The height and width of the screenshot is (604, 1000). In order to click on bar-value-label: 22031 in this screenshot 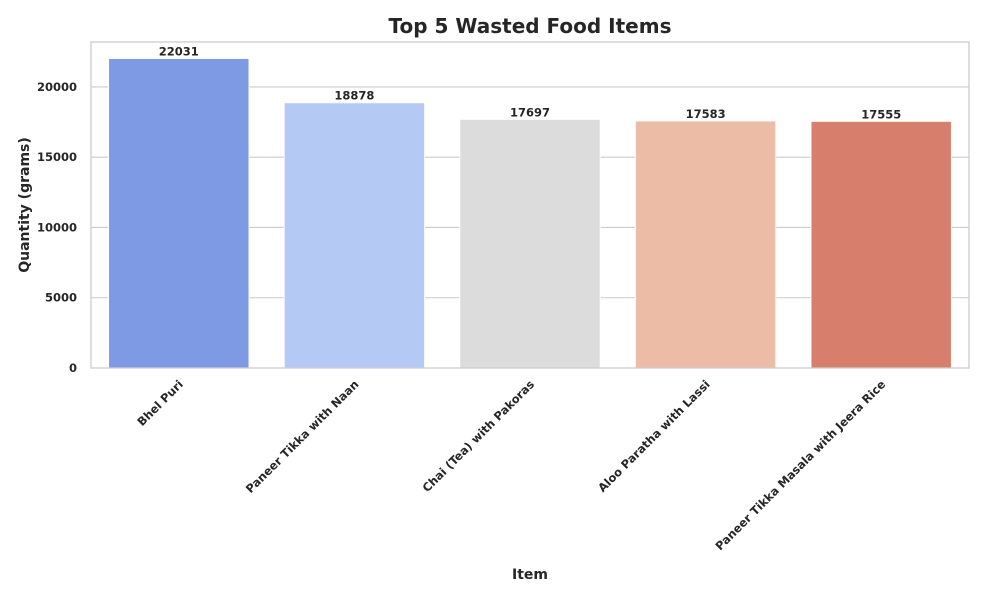, I will do `click(179, 51)`.